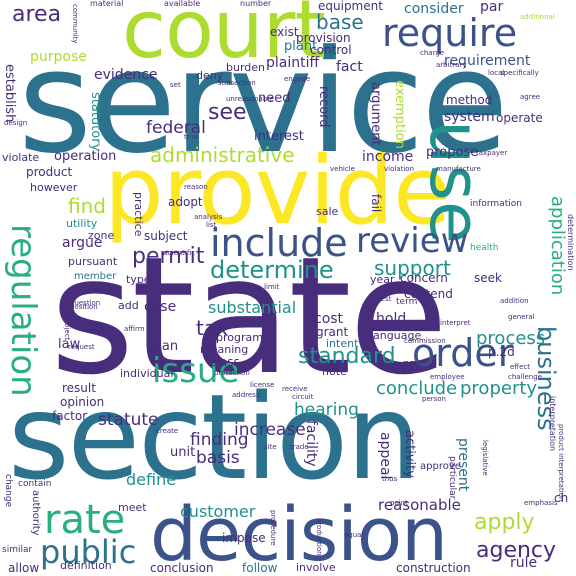 The width and height of the screenshot is (576, 576). What do you see at coordinates (167, 431) in the screenshot?
I see `word-create: create` at bounding box center [167, 431].